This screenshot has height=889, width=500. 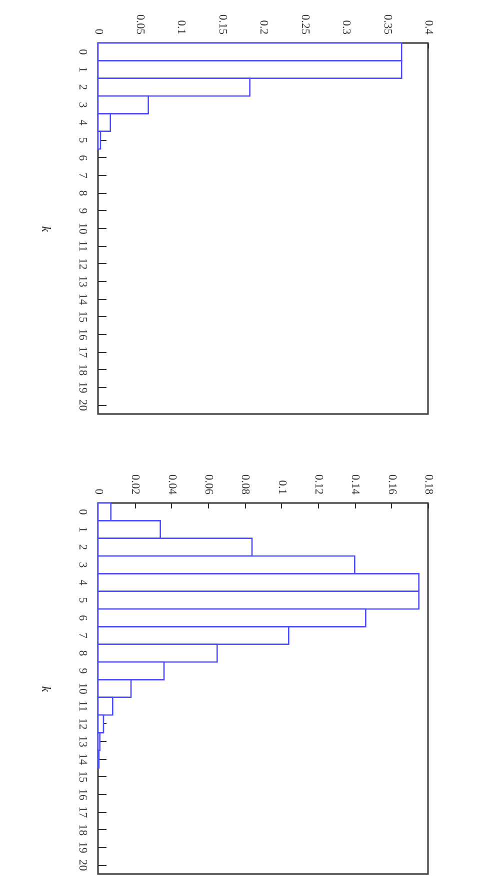 I want to click on x-tick-label: 0.02, so click(x=135, y=484).